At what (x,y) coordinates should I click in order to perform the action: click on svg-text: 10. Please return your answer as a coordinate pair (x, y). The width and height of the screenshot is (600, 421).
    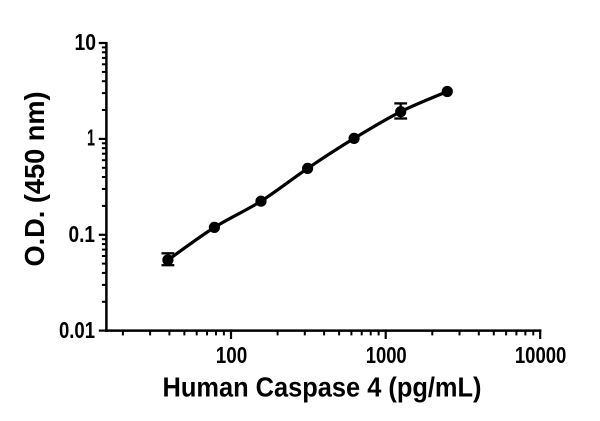
    Looking at the image, I should click on (86, 42).